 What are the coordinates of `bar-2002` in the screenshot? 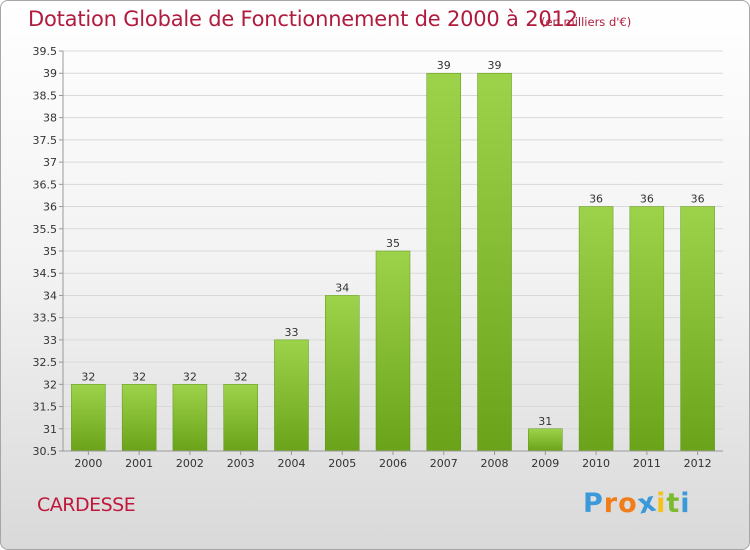 It's located at (190, 418).